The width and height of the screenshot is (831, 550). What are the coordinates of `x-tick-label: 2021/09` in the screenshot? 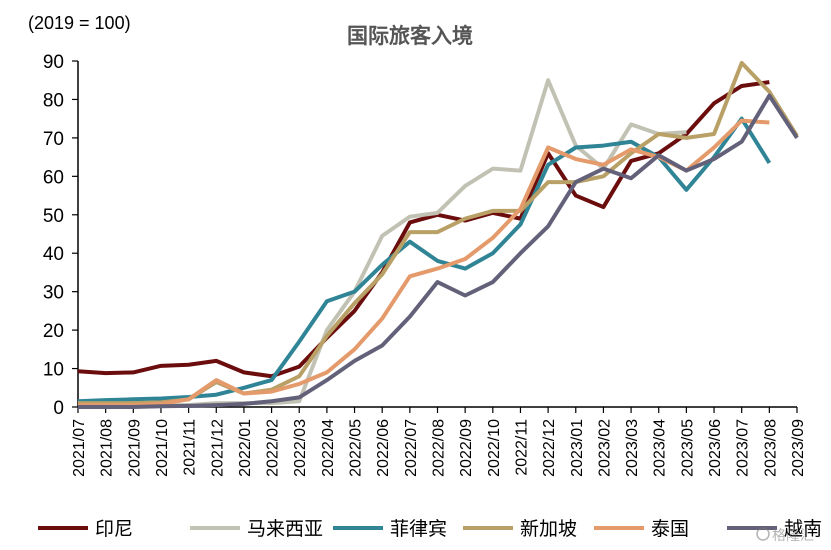 It's located at (134, 448).